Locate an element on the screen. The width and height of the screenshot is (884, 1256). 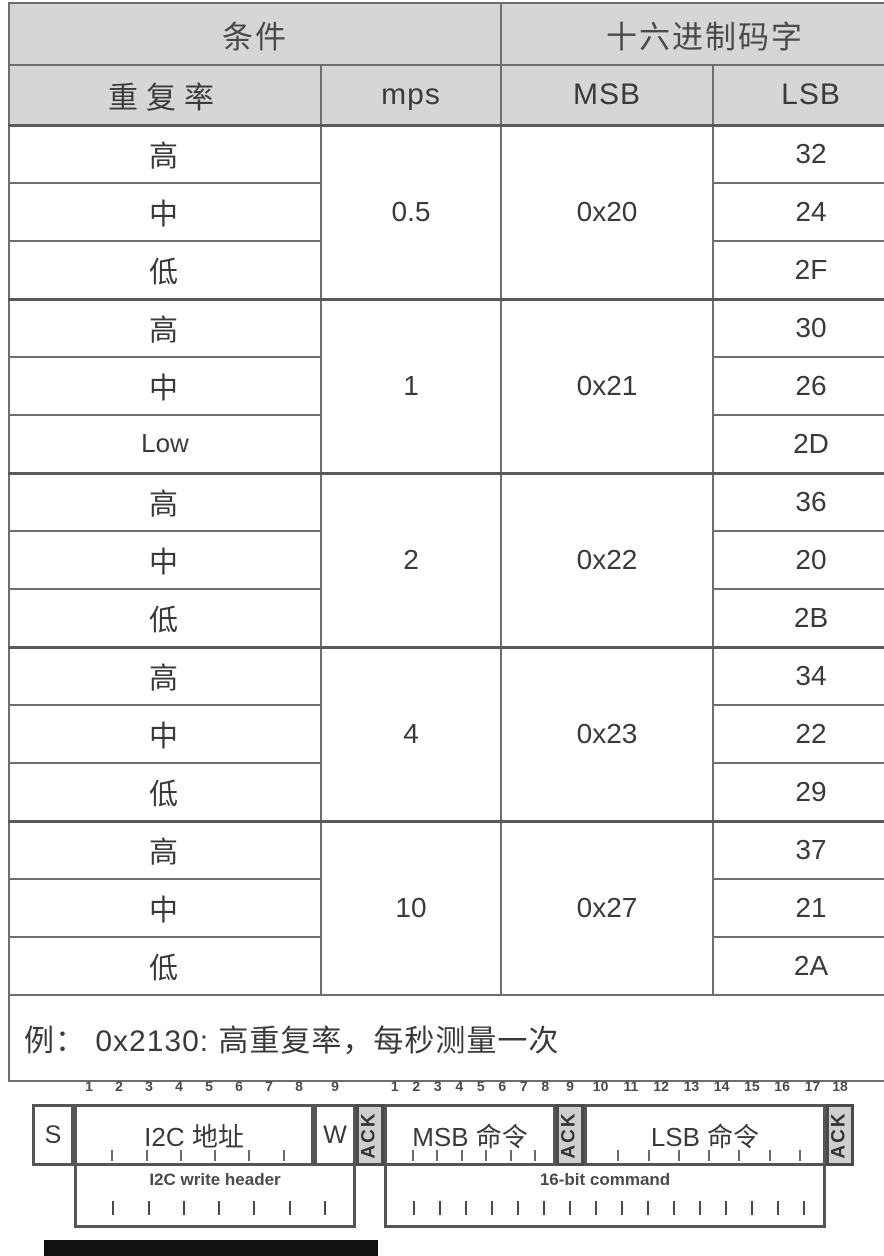
table-row: 高 1 0x21 30 is located at coordinates (446, 385).